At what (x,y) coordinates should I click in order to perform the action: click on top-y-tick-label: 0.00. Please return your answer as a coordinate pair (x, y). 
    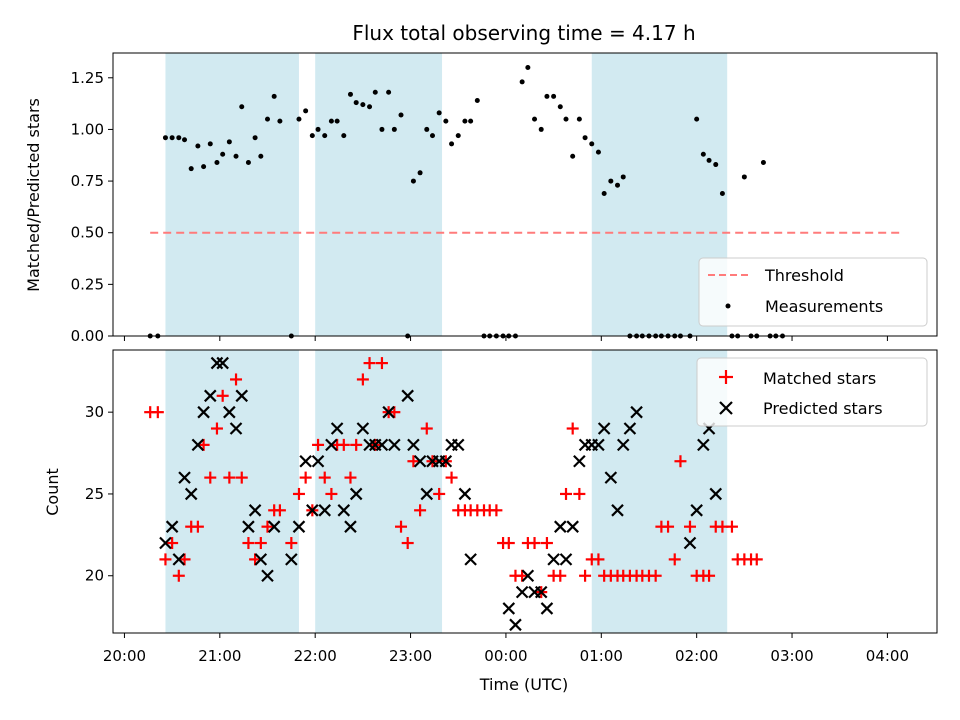
    Looking at the image, I should click on (87, 336).